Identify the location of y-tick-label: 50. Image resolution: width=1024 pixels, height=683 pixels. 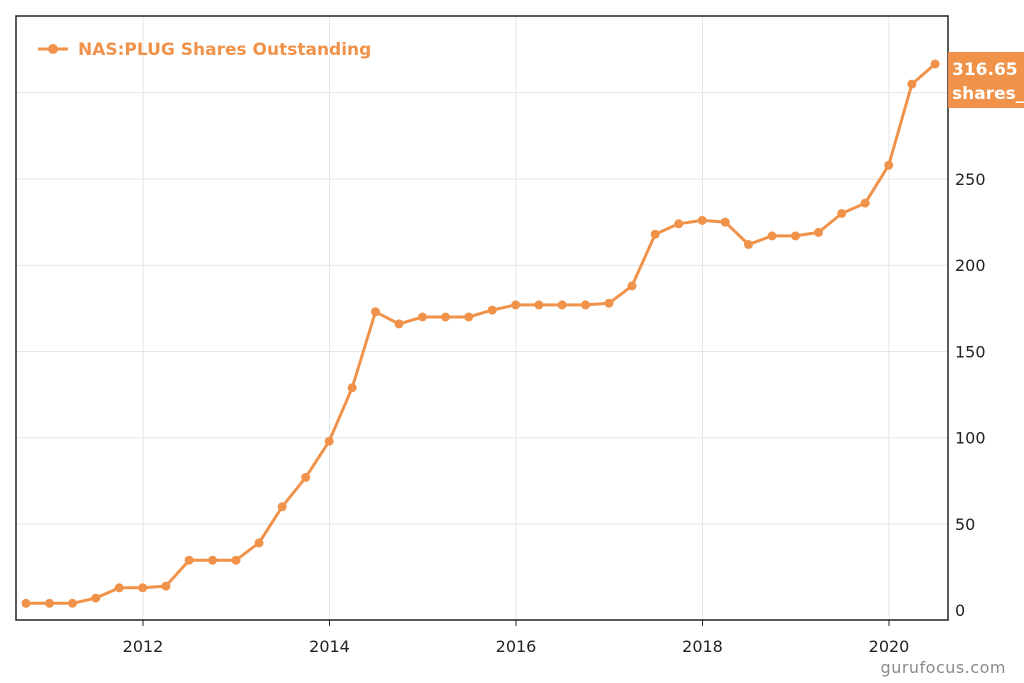
(965, 524).